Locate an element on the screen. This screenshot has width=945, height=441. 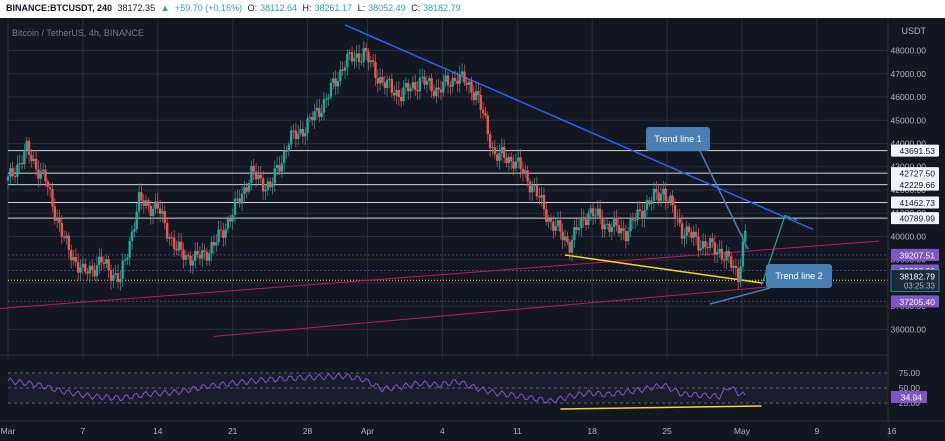
rsi-current-tag is located at coordinates (909, 397).